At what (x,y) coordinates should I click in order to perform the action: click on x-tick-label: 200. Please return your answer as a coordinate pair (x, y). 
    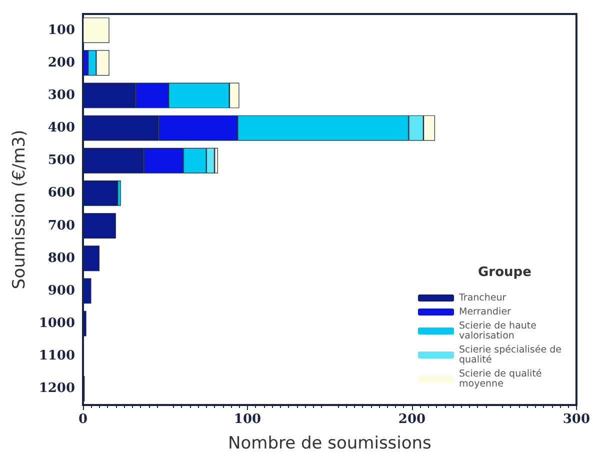
    Looking at the image, I should click on (412, 419).